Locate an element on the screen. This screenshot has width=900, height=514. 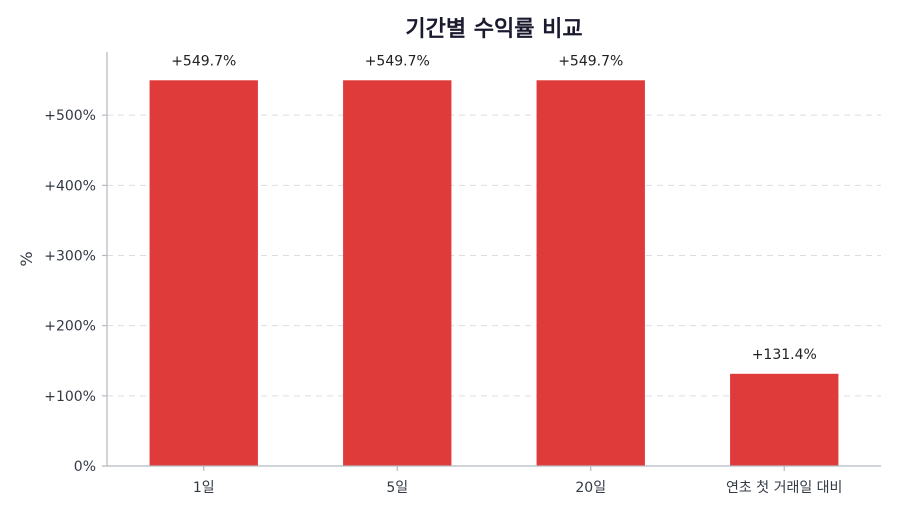
y-tick-label: +300% is located at coordinates (70, 256).